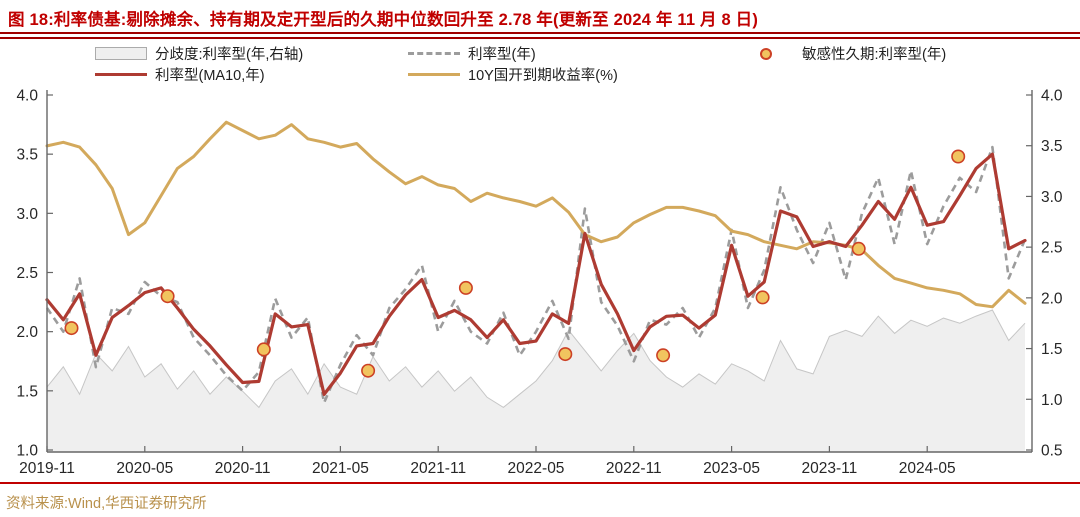  What do you see at coordinates (731, 468) in the screenshot?
I see `svg-text: 2023-05` at bounding box center [731, 468].